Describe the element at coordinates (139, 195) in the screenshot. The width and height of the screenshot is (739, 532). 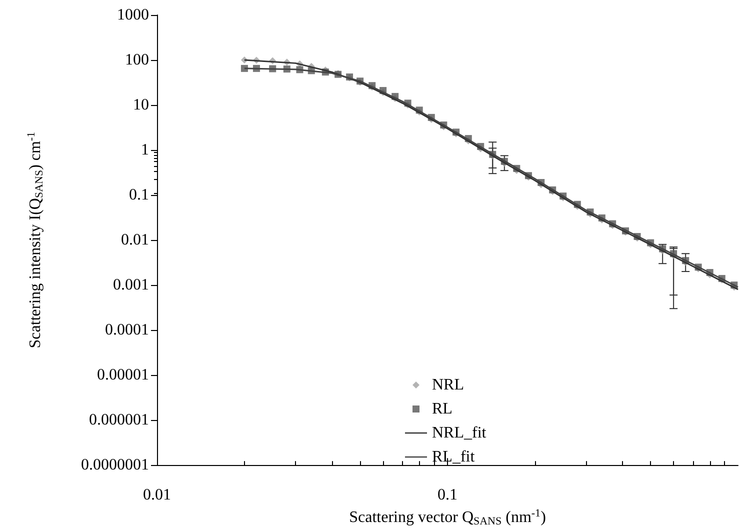
I see `y-tick-label: 0.1` at that location.